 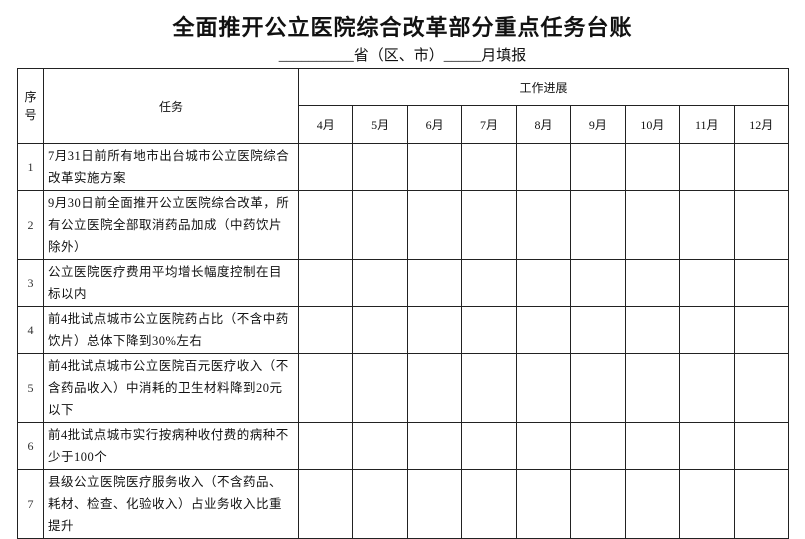 I want to click on table-row: 1 7月31日前所有地市出台城市公立医院综合改革实施方案, so click(x=403, y=167).